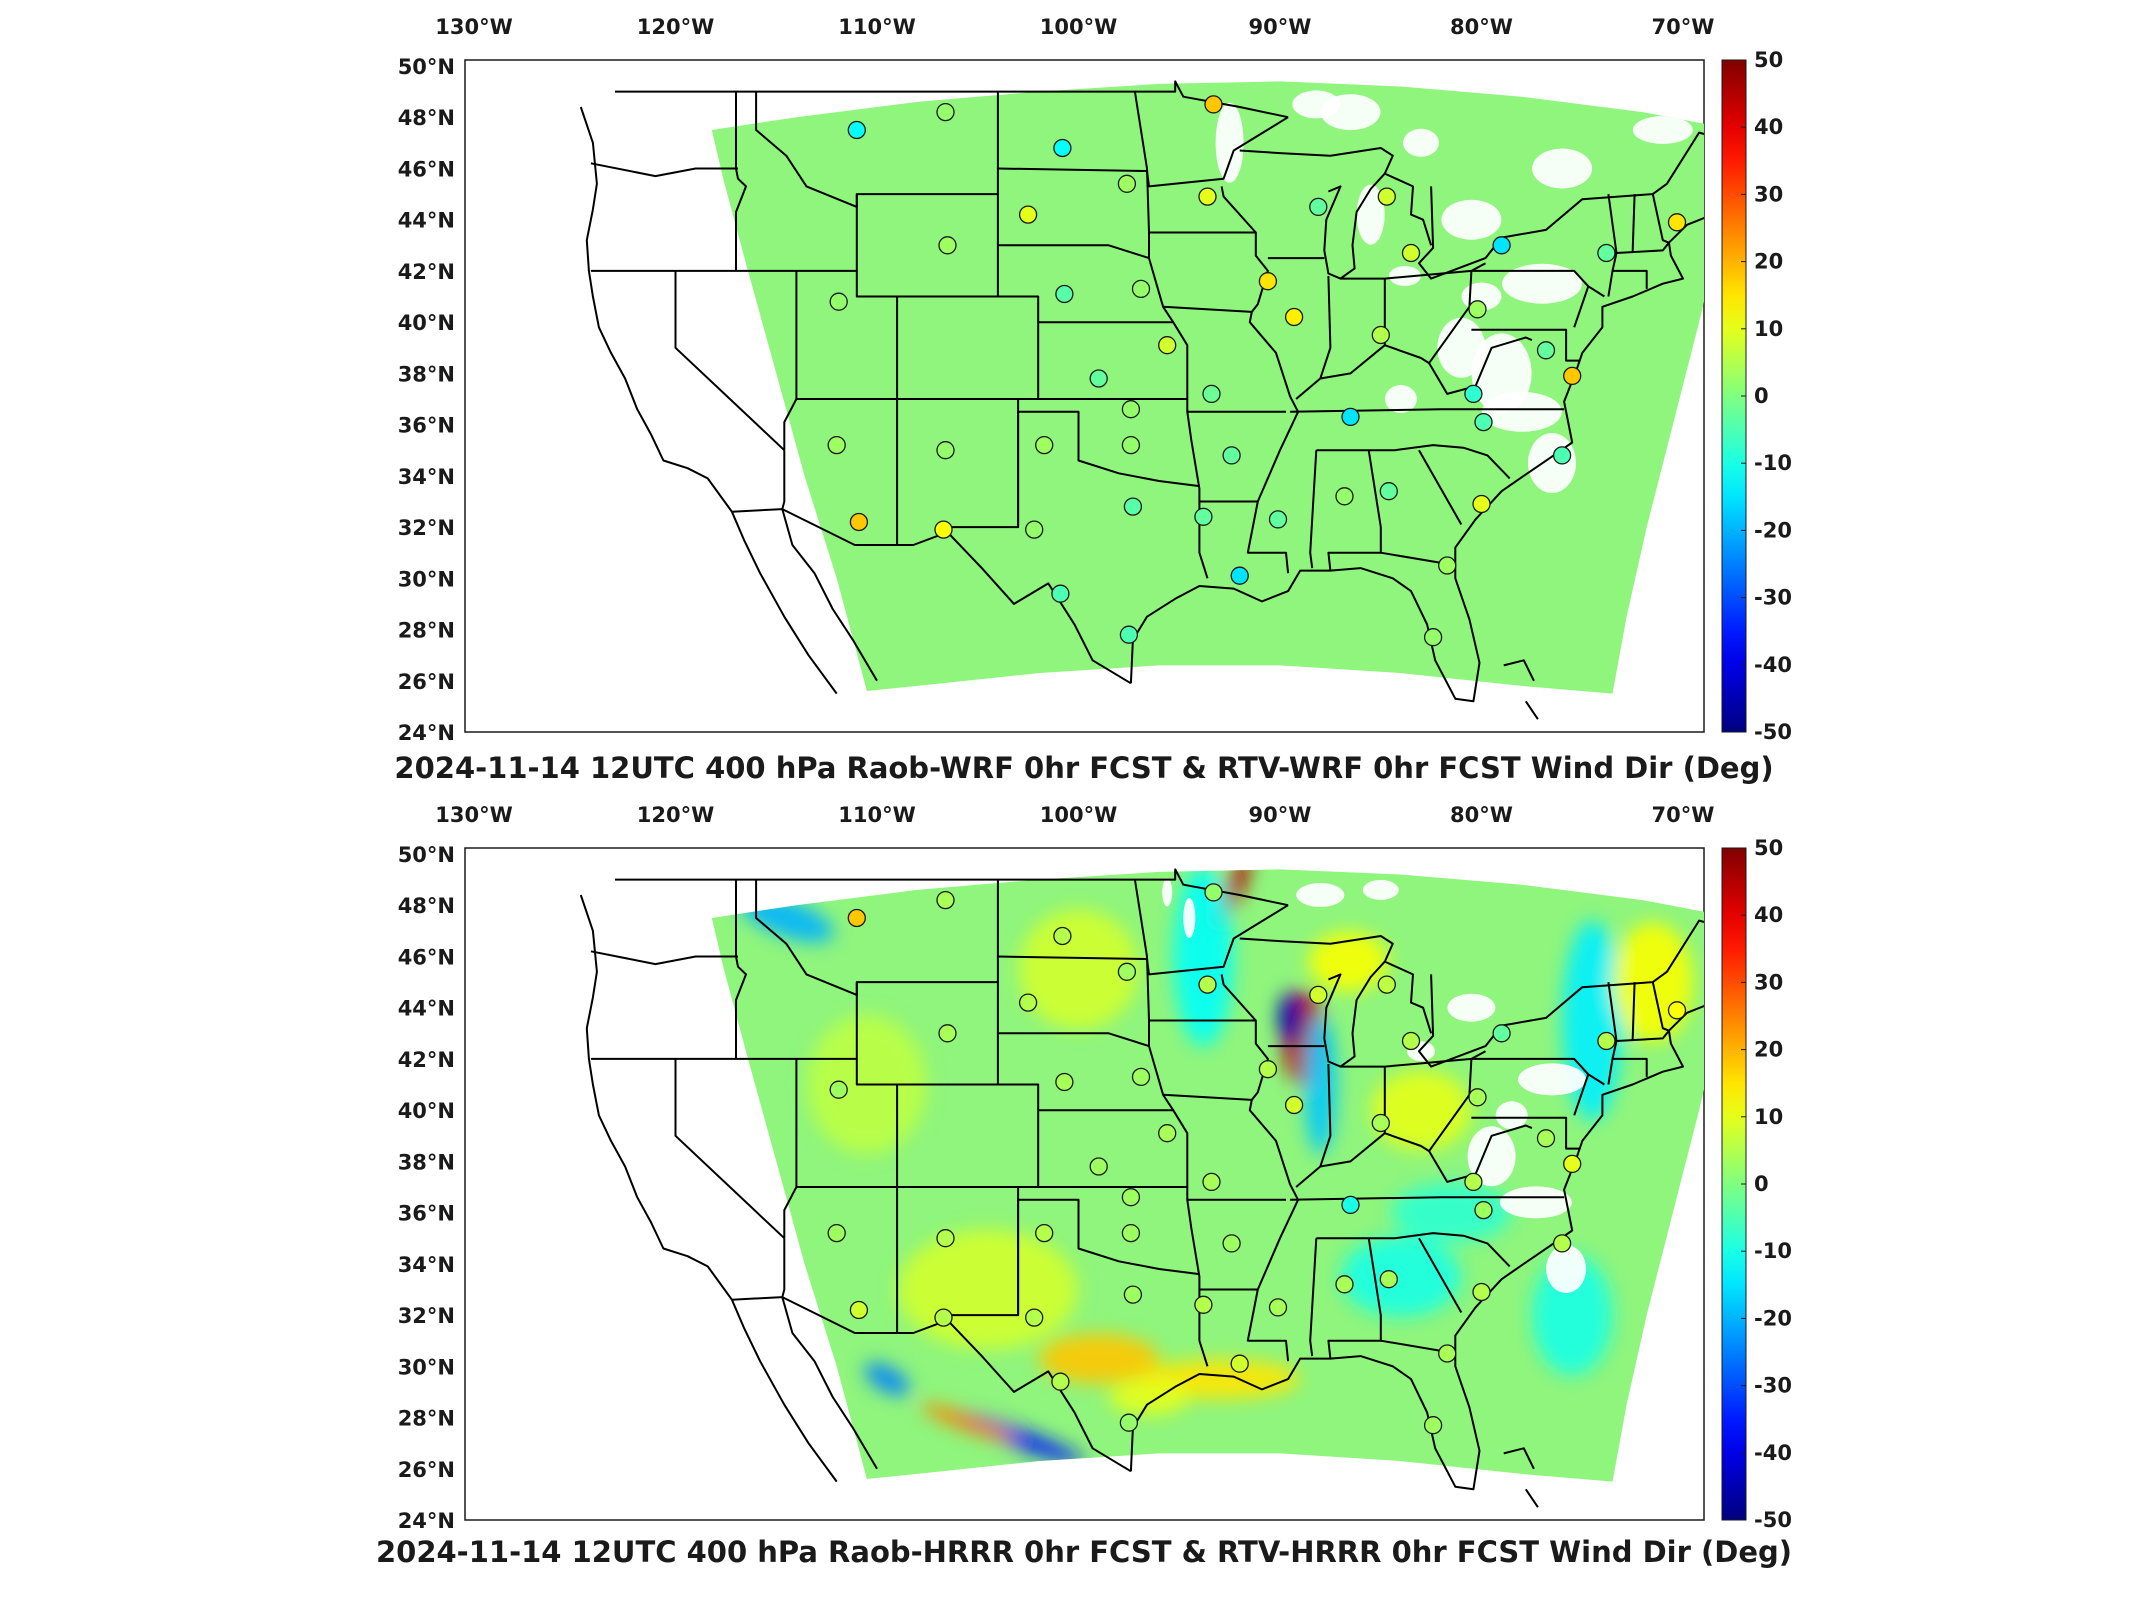 The height and width of the screenshot is (1600, 2133). I want to click on latitude-label: 48°N, so click(426, 118).